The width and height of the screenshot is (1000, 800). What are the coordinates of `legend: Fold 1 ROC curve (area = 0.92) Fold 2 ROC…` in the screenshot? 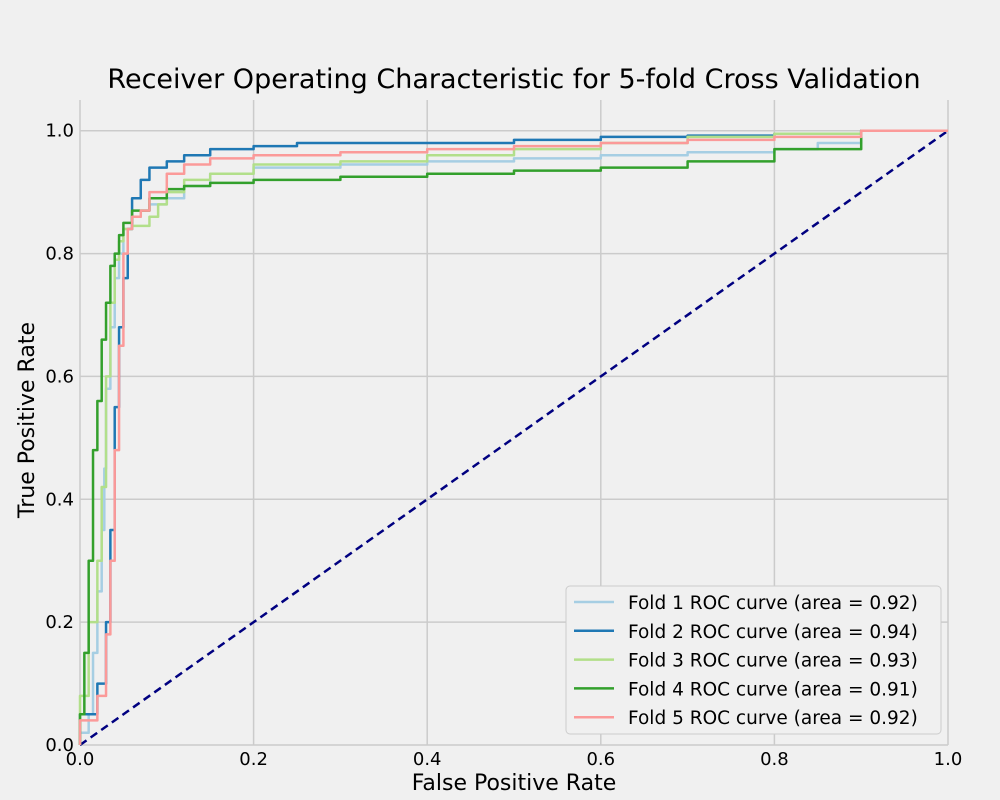 It's located at (753, 660).